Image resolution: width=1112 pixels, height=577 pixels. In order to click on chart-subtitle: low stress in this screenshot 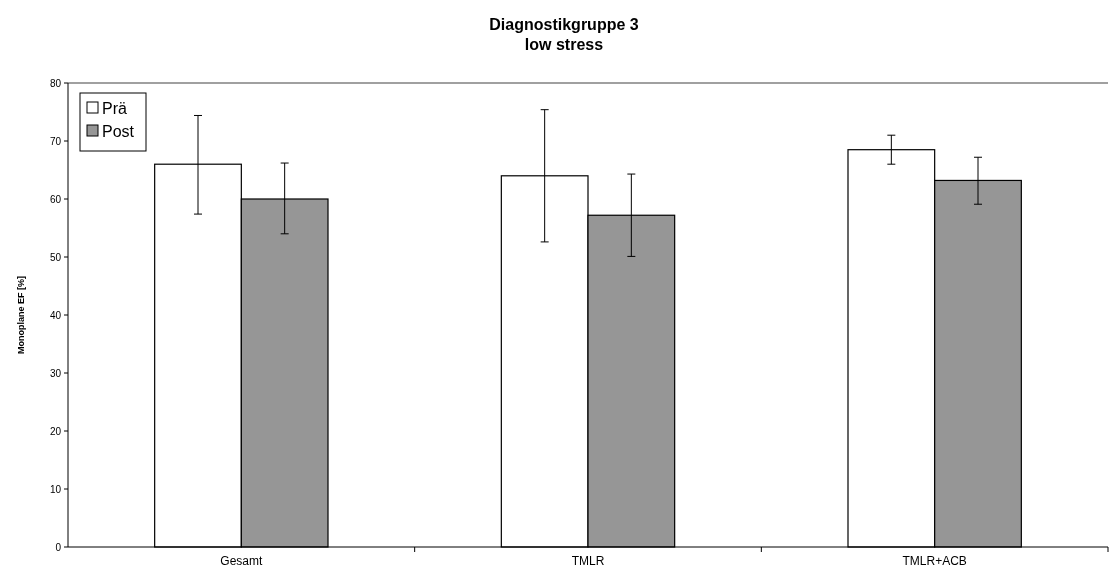, I will do `click(564, 44)`.